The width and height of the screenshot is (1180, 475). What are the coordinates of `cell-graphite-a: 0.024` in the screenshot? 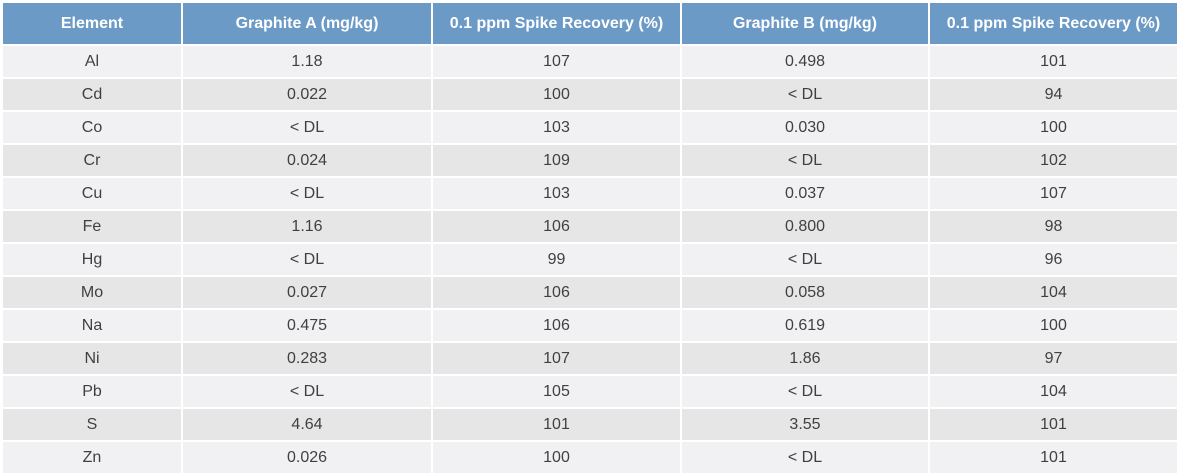 It's located at (307, 160).